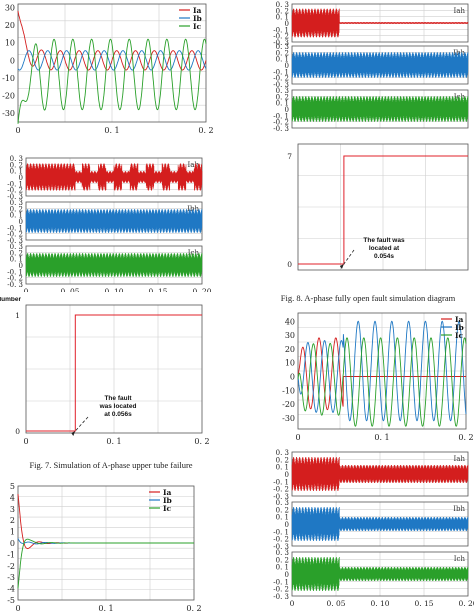 This screenshot has height=615, width=474. What do you see at coordinates (108, 608) in the screenshot?
I see `fig7-currents-2-xticks: 0 0. 1 0. 2` at bounding box center [108, 608].